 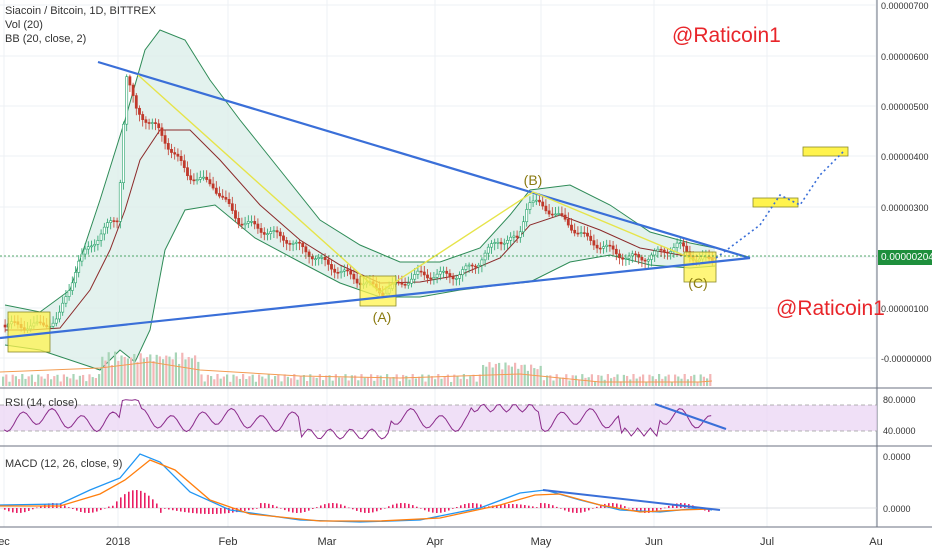 I want to click on symbol-title: Siacoin / Bitcoin, 1D, BITTREX, so click(x=80, y=11).